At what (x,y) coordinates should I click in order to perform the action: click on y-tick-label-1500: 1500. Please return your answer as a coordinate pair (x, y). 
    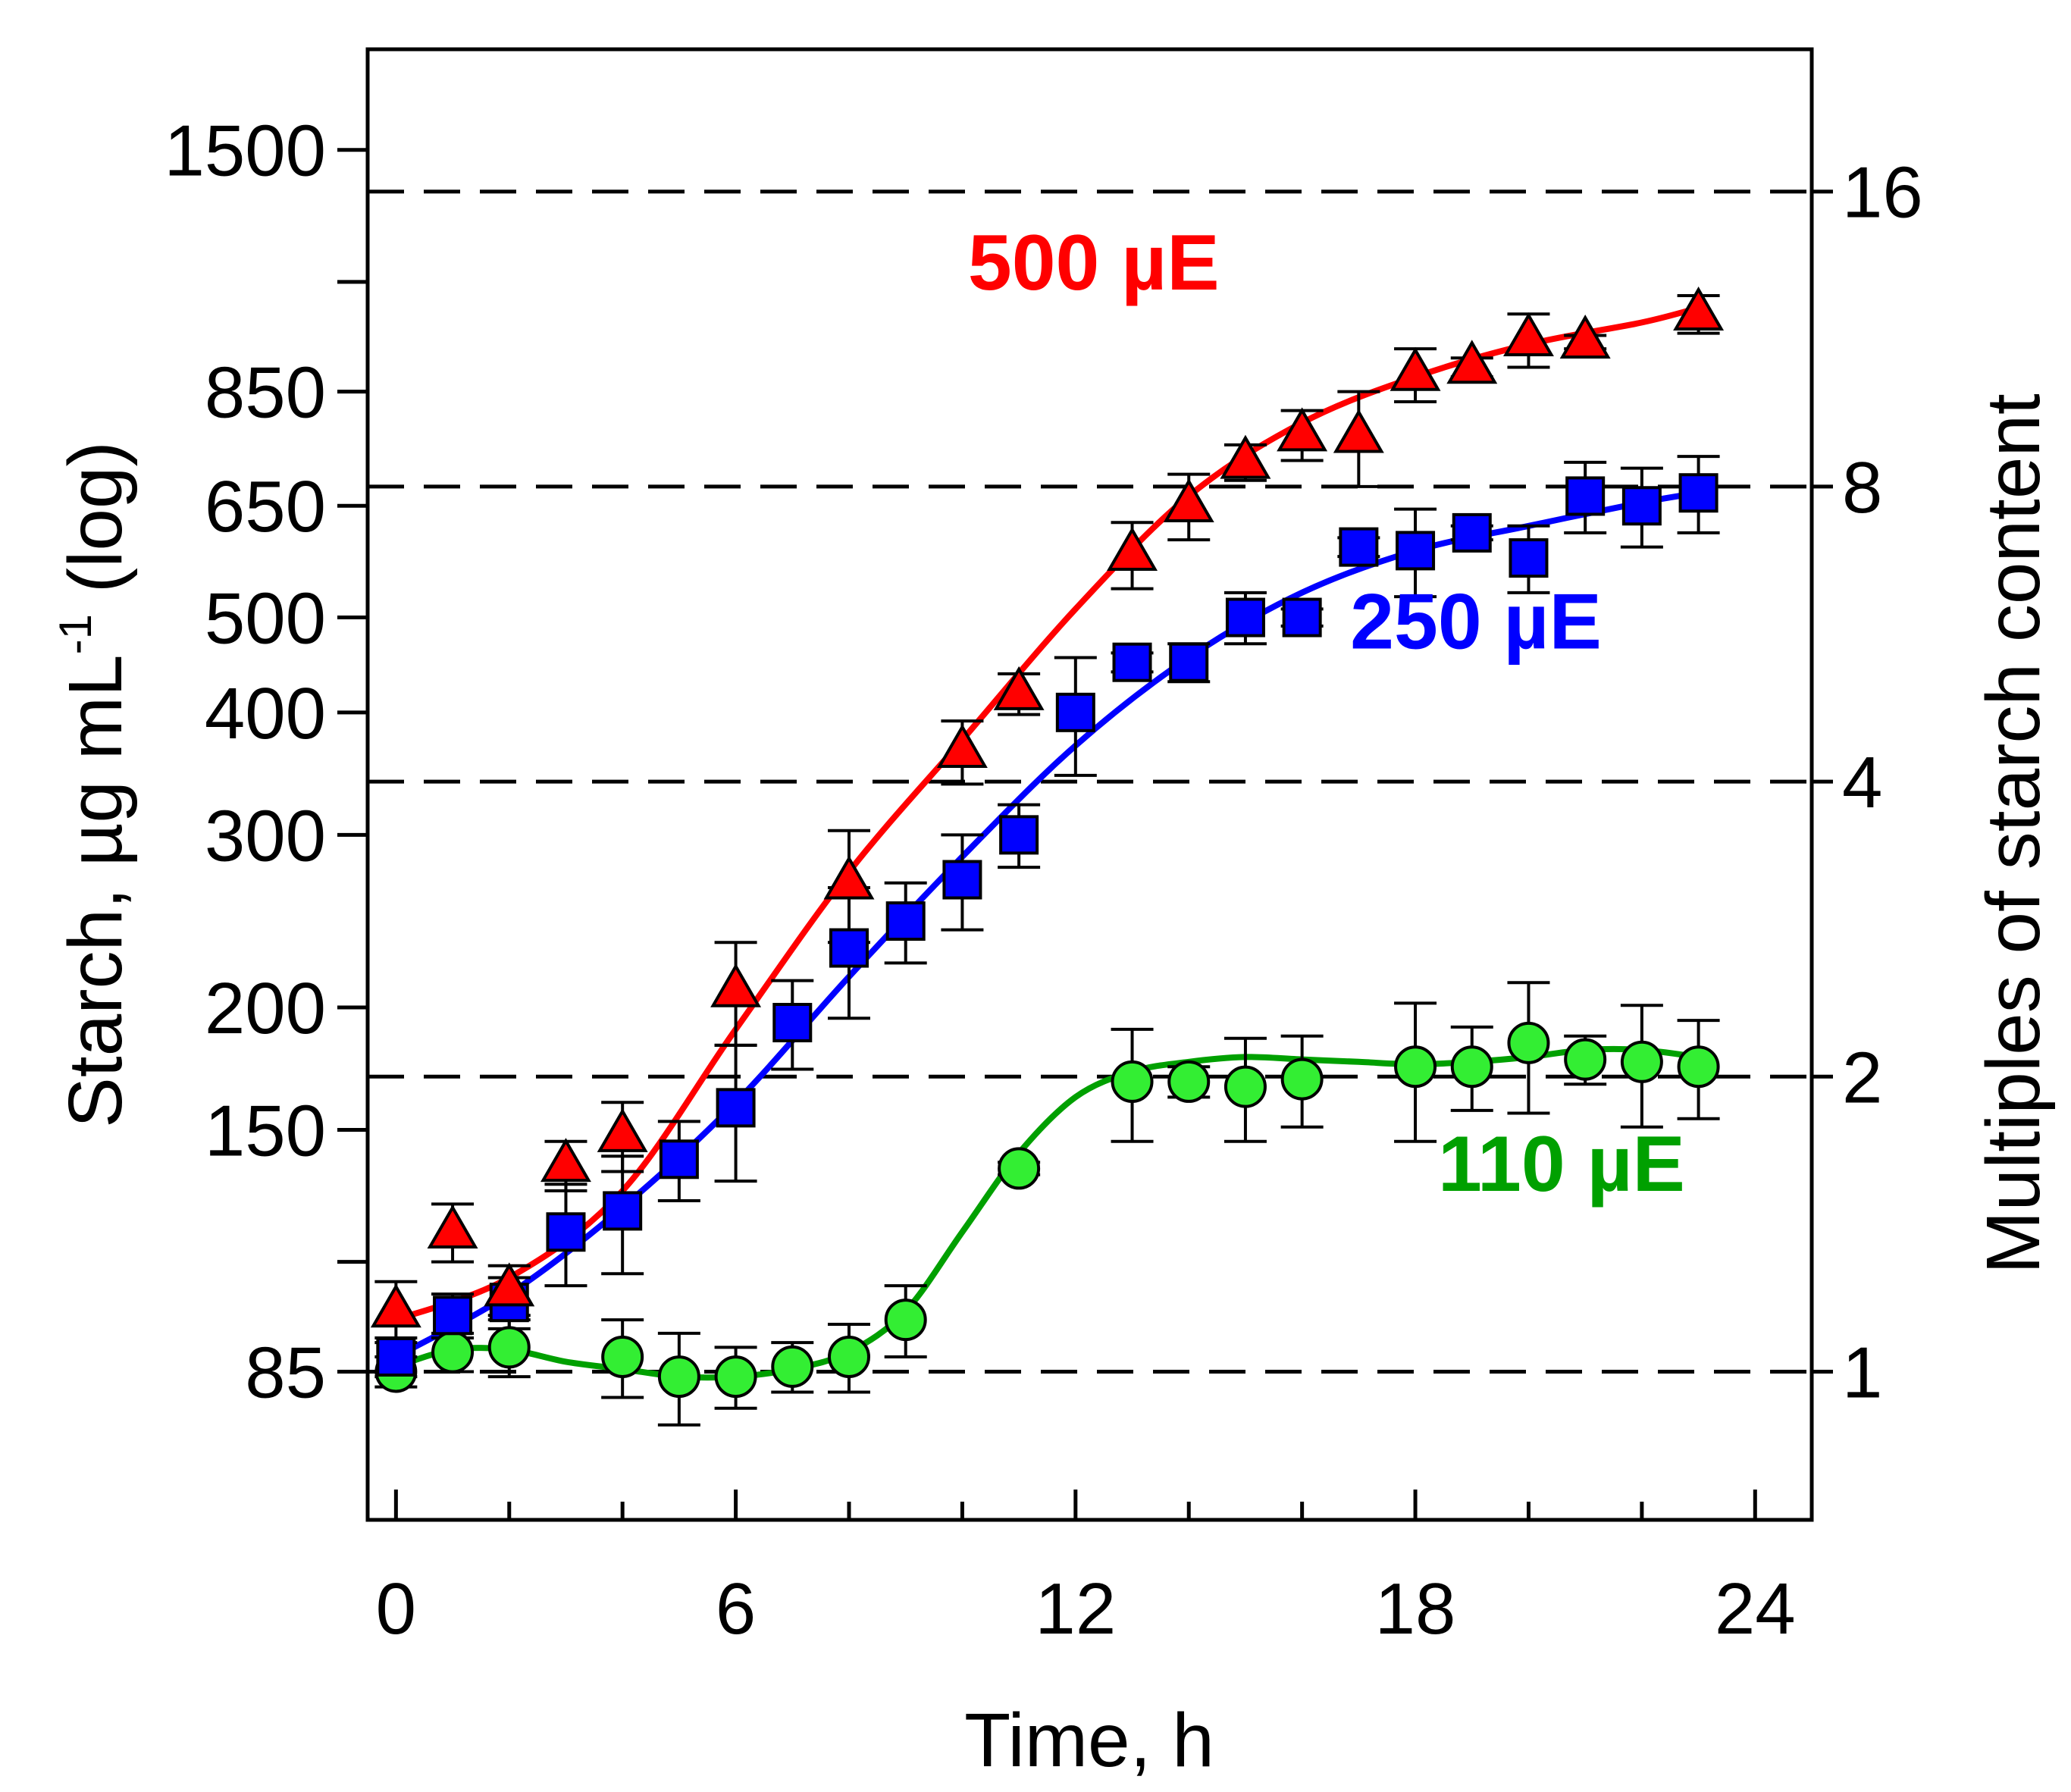
    Looking at the image, I should click on (245, 152).